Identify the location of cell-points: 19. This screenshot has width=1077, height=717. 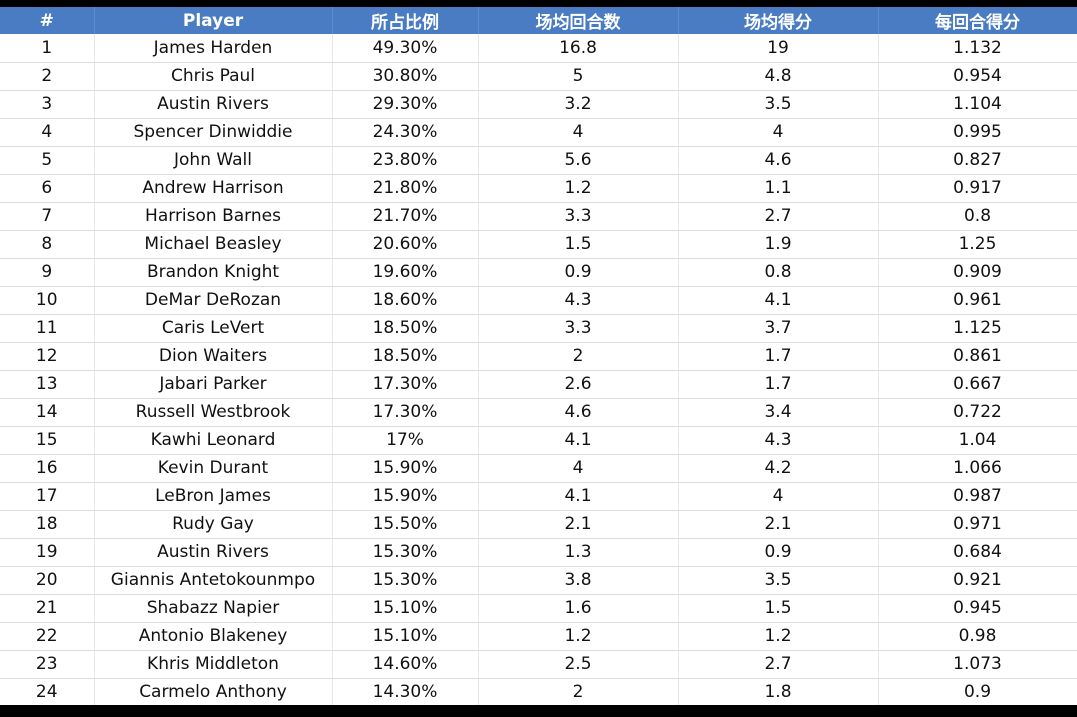
(778, 48).